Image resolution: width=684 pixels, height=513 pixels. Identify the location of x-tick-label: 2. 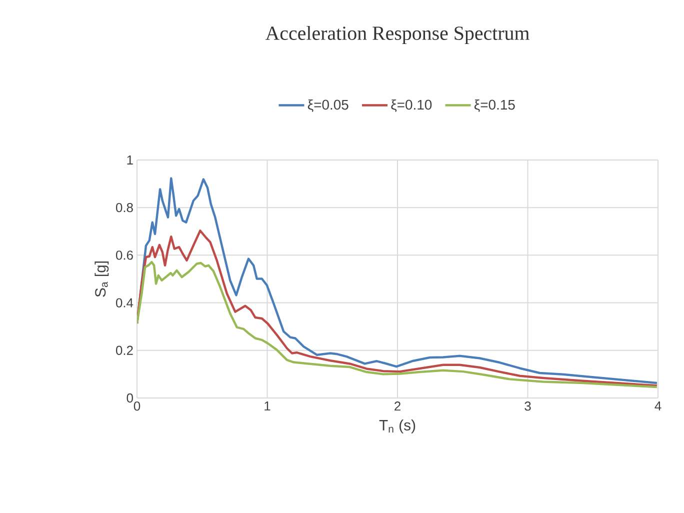
(397, 406).